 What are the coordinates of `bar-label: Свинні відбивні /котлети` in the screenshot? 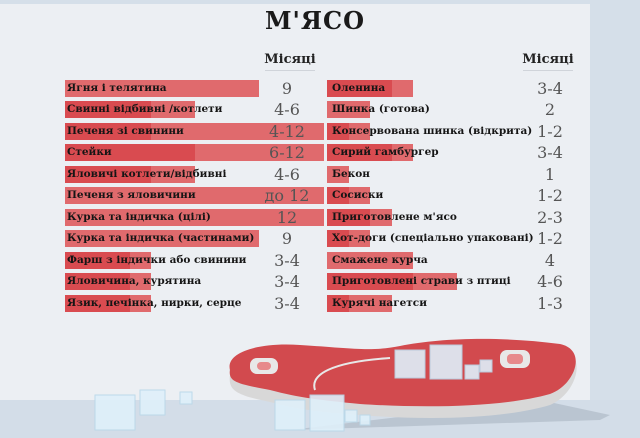 It's located at (145, 109).